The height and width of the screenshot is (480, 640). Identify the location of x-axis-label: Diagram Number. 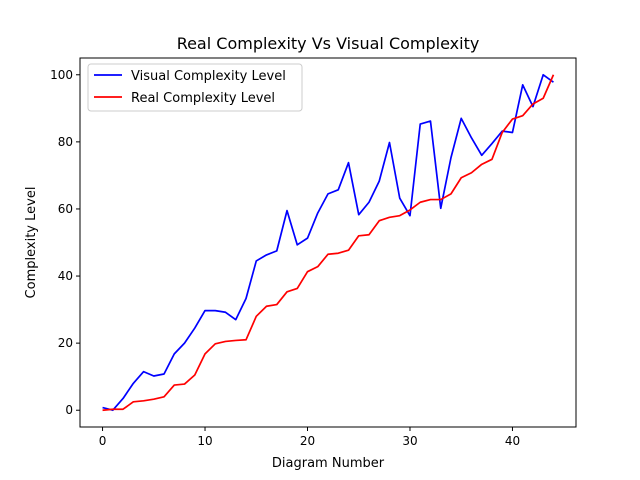
(328, 463).